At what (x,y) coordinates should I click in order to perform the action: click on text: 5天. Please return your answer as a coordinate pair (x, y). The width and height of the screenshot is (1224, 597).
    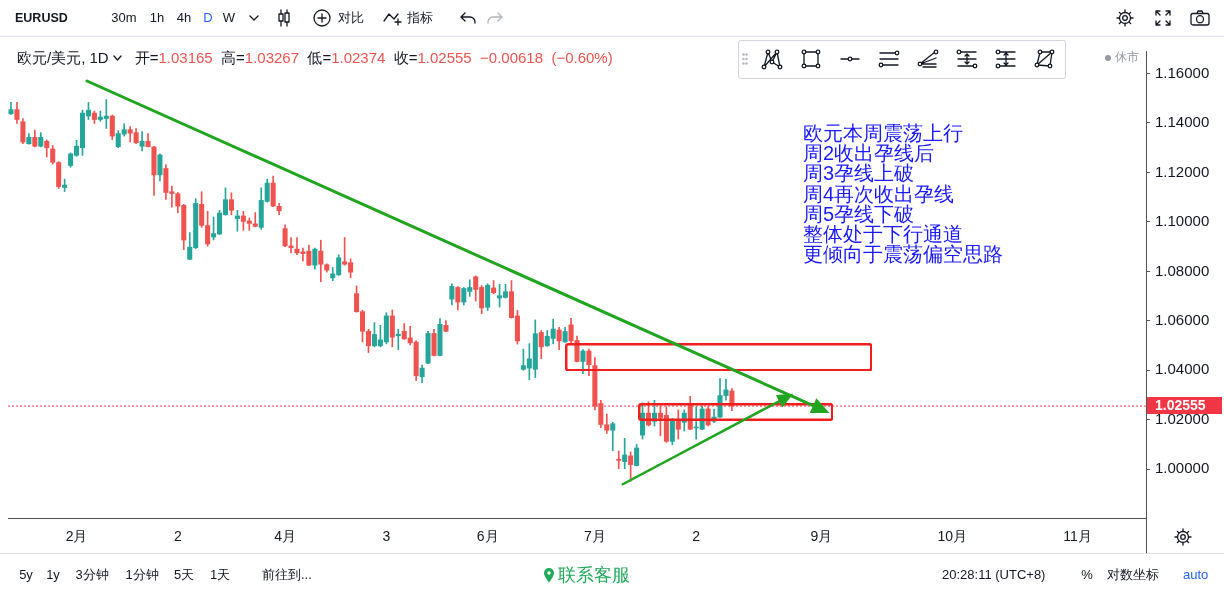
    Looking at the image, I should click on (184, 574).